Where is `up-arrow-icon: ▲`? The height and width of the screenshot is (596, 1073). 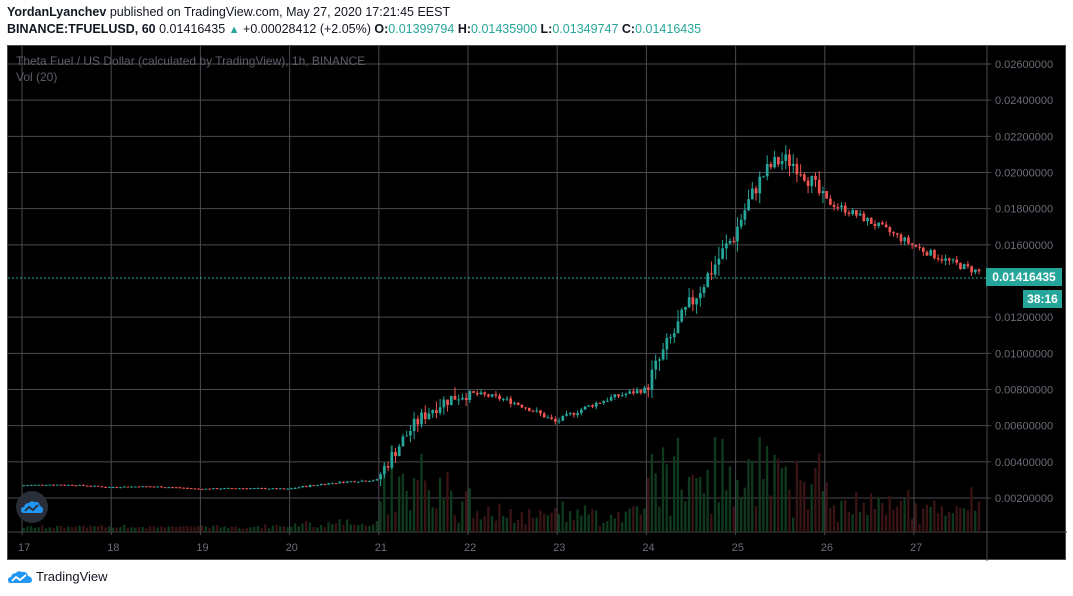 up-arrow-icon: ▲ is located at coordinates (234, 30).